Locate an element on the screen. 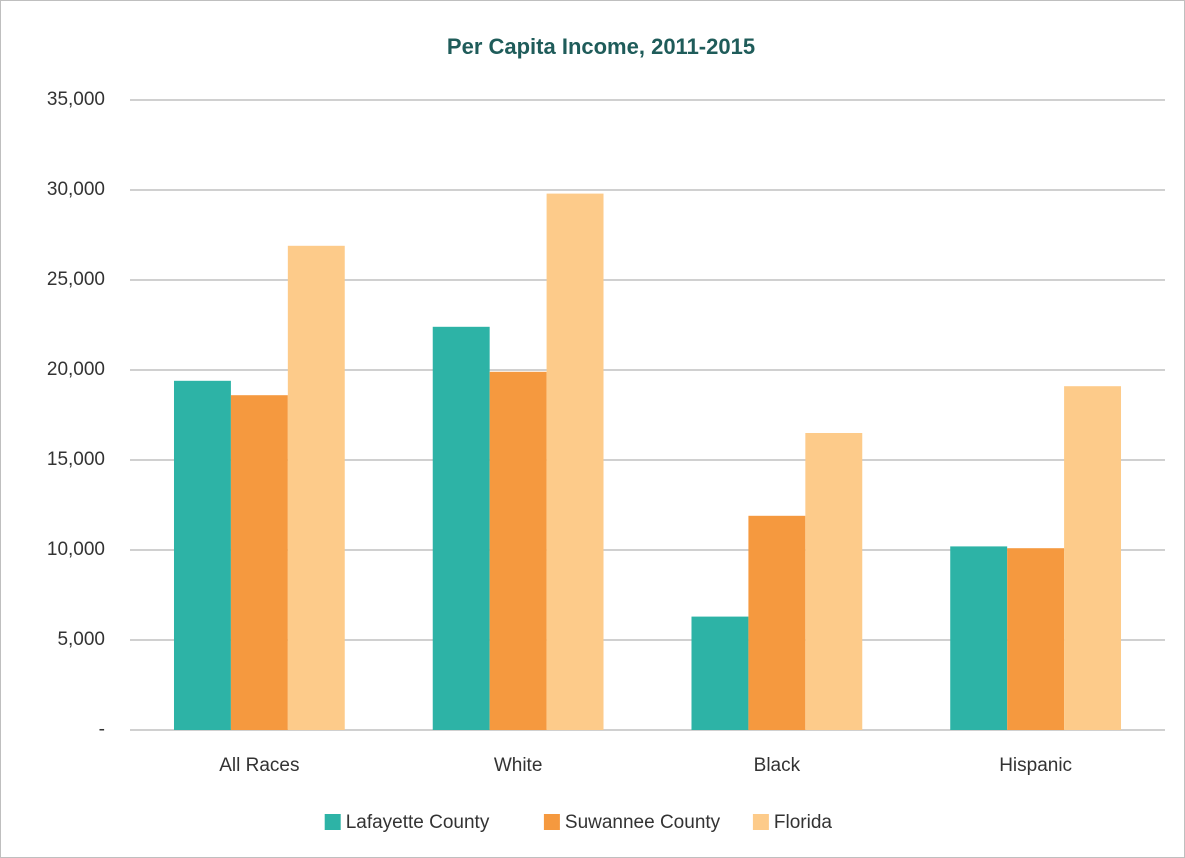 The width and height of the screenshot is (1185, 858). x-tick-label: Hispanic is located at coordinates (1035, 765).